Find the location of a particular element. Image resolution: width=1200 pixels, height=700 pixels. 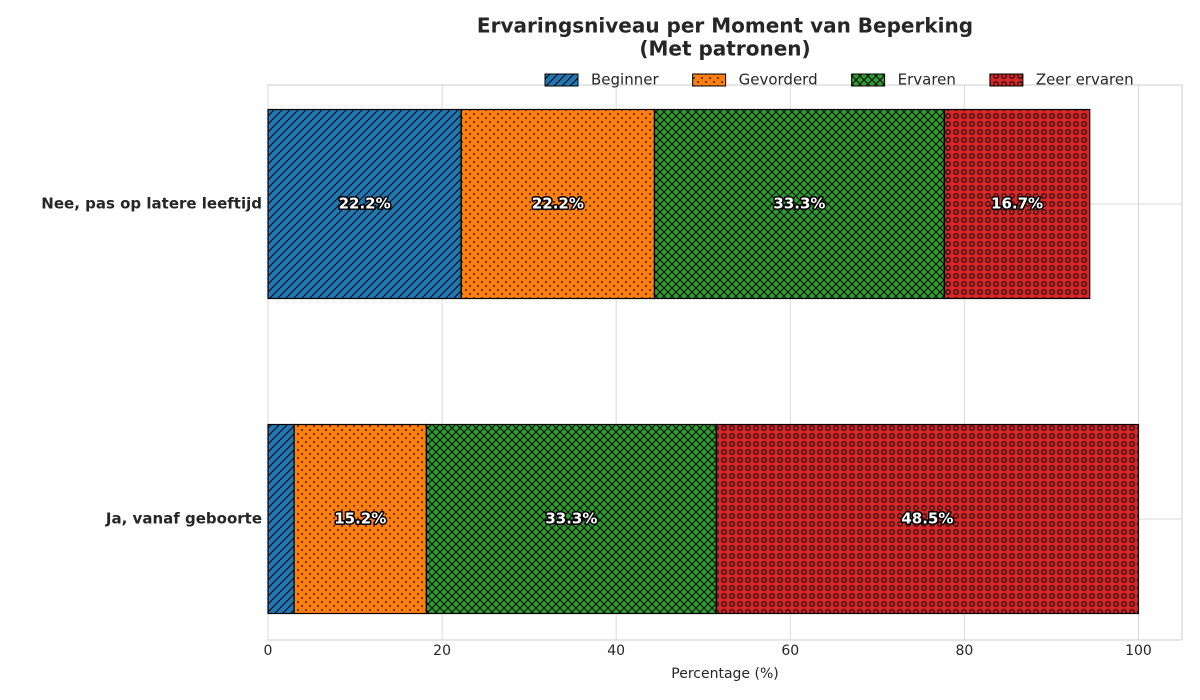

legend: Beginner Gevorderd Ervaren Zeer ervaren is located at coordinates (839, 80).